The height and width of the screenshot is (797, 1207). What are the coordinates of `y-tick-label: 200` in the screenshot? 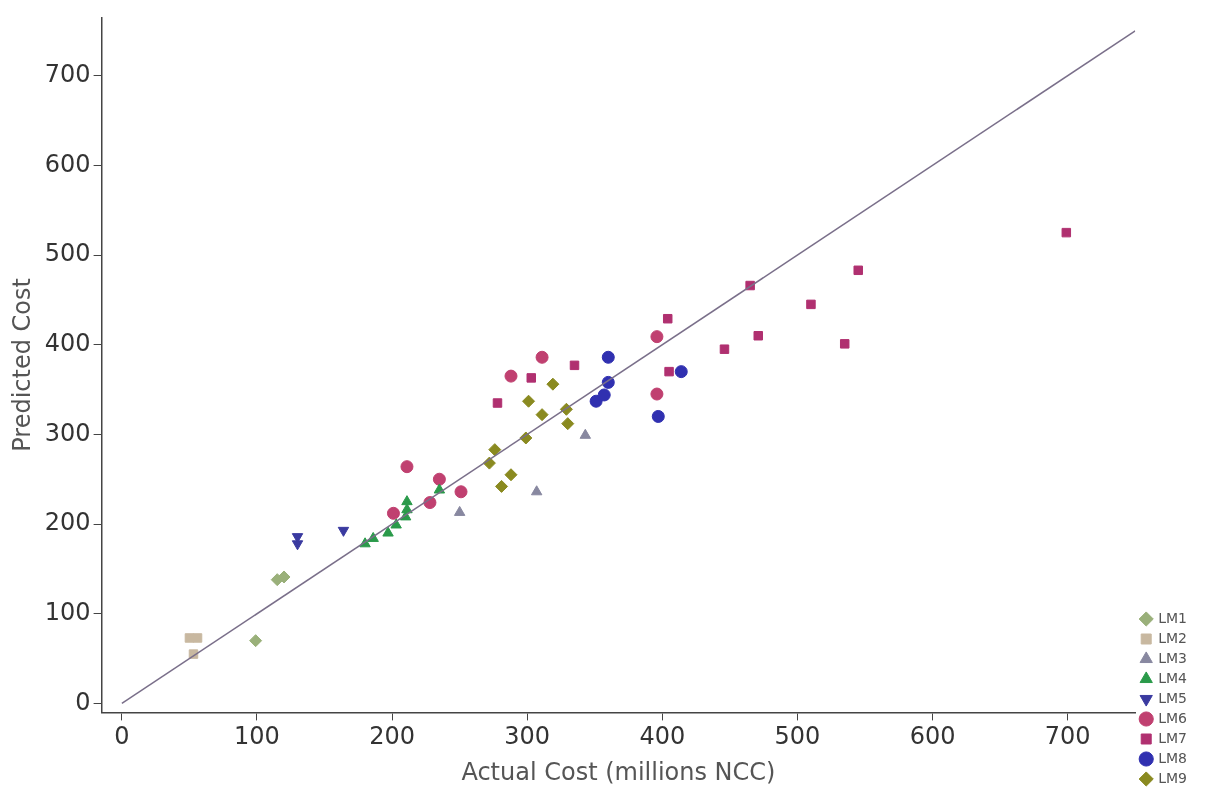 It's located at (67, 522).